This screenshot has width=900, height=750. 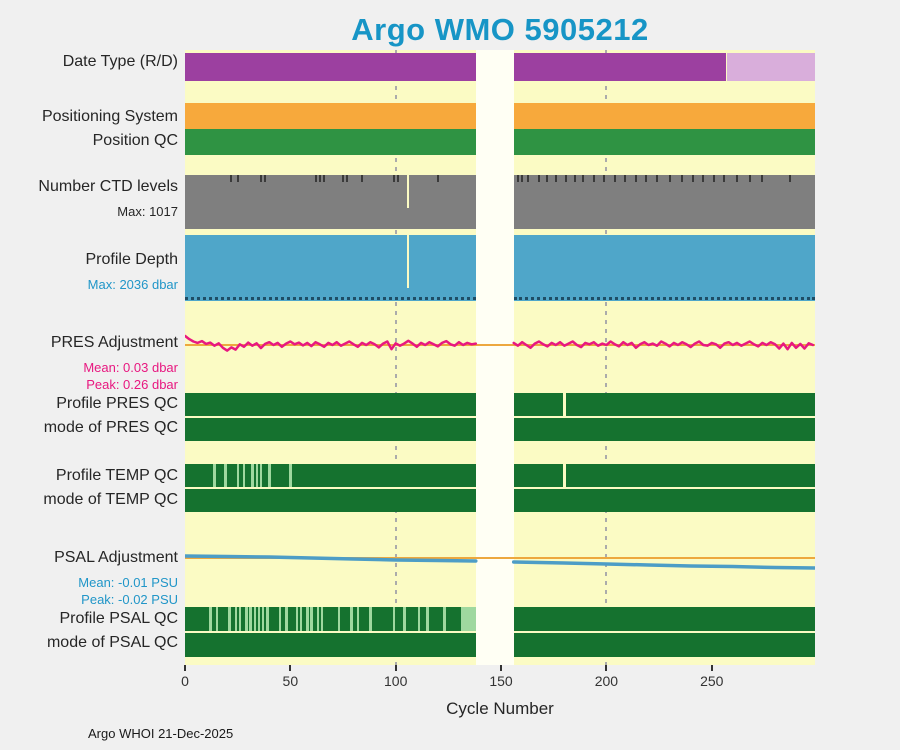 What do you see at coordinates (128, 582) in the screenshot?
I see `label-psal-mean: Mean: -0.01 PSU` at bounding box center [128, 582].